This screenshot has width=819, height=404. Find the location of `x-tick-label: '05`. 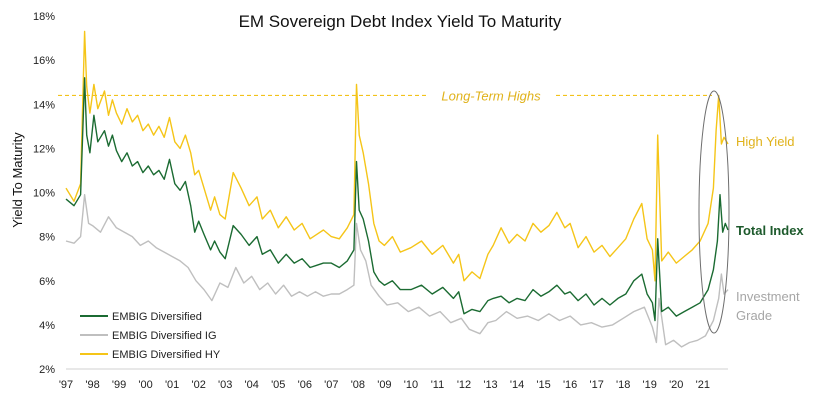

x-tick-label: '05 is located at coordinates (278, 385).